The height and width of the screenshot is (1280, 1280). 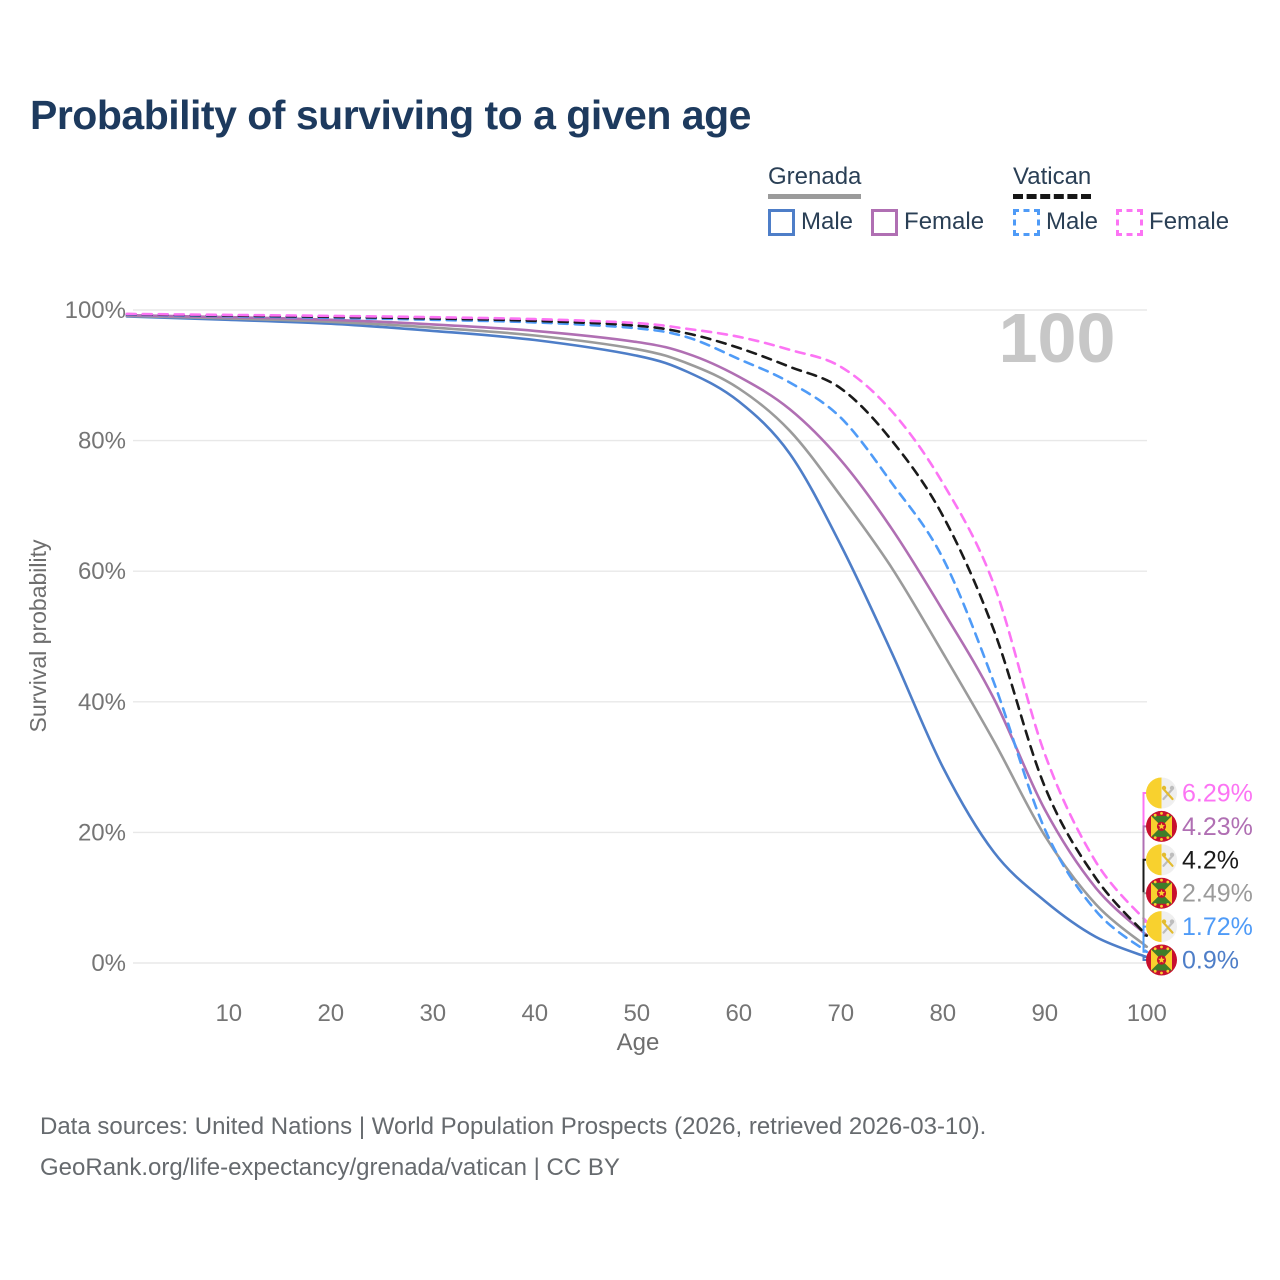 I want to click on end-label-value-vatican-combined: 4.2%, so click(x=1210, y=860).